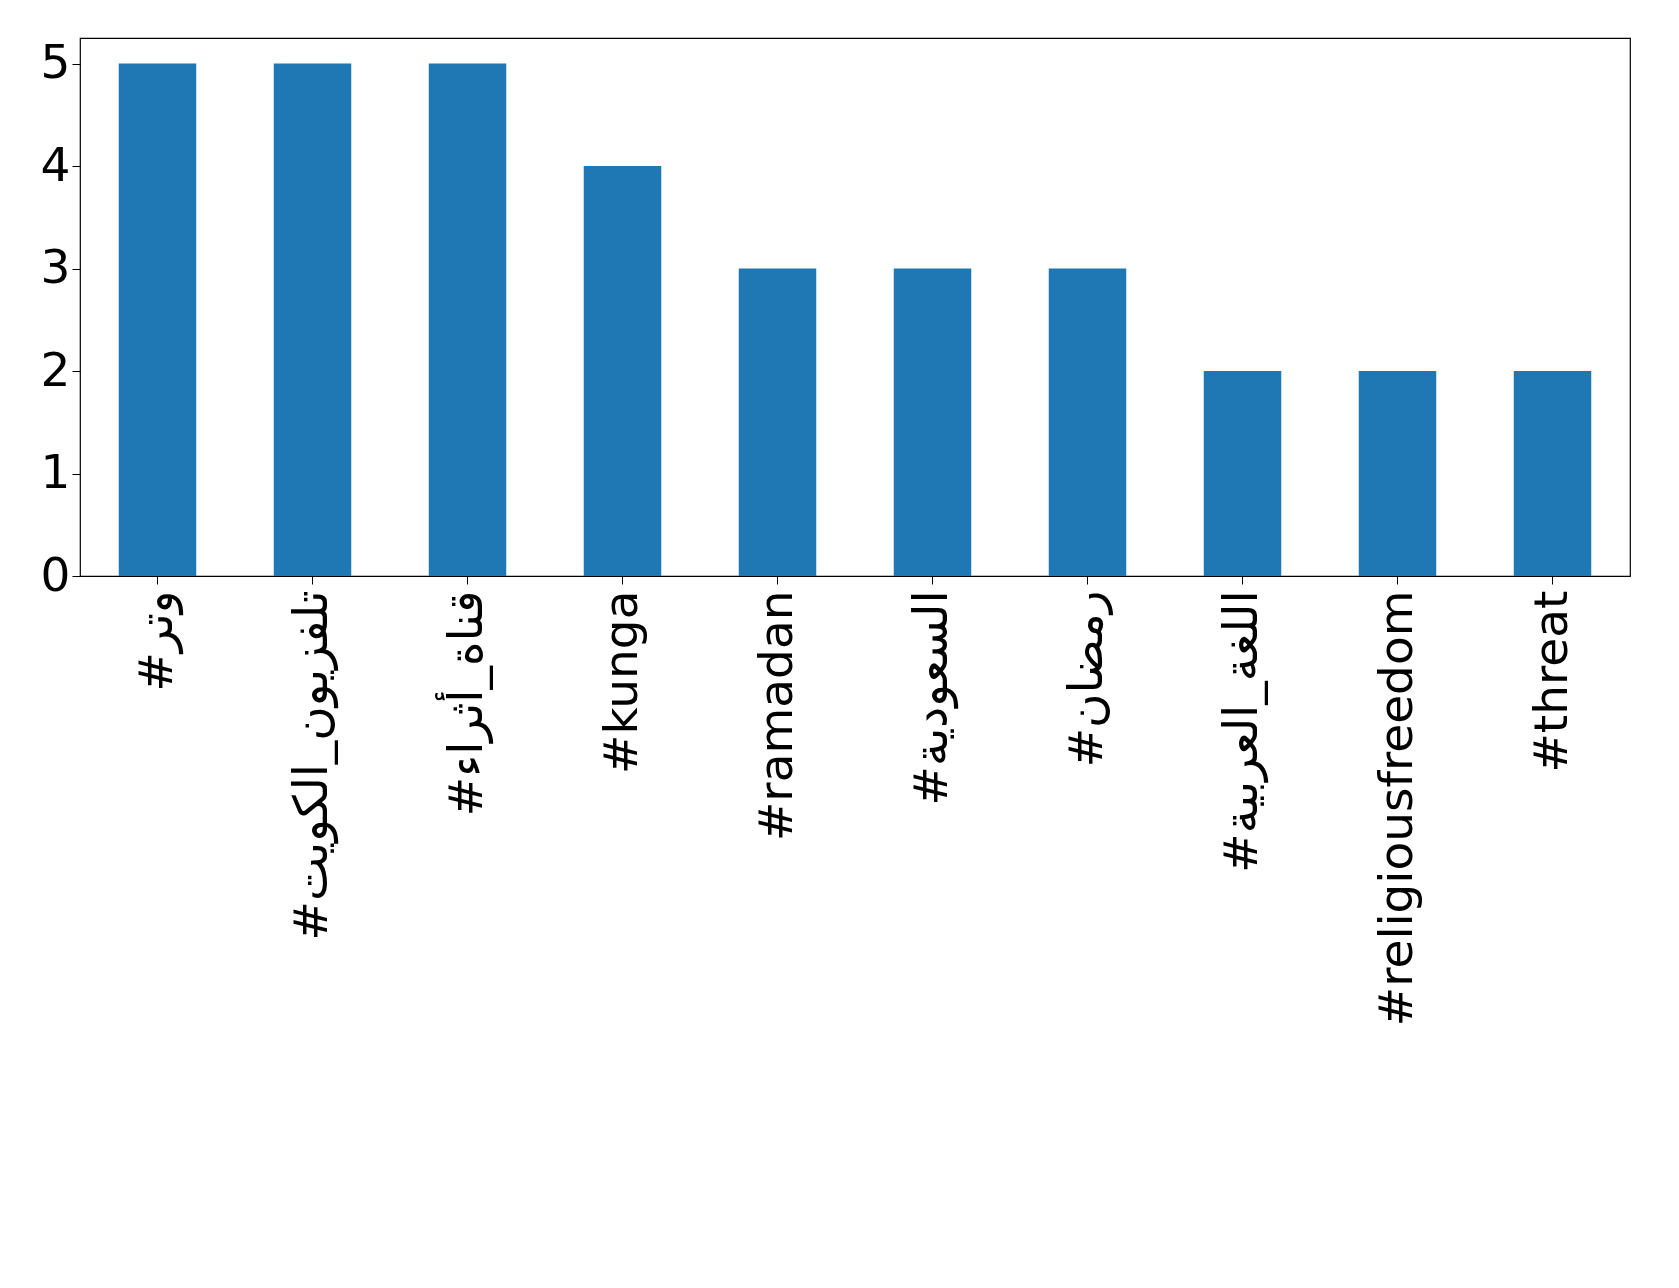 The height and width of the screenshot is (1288, 1679). I want to click on x-tick-label: #kunga, so click(620, 682).